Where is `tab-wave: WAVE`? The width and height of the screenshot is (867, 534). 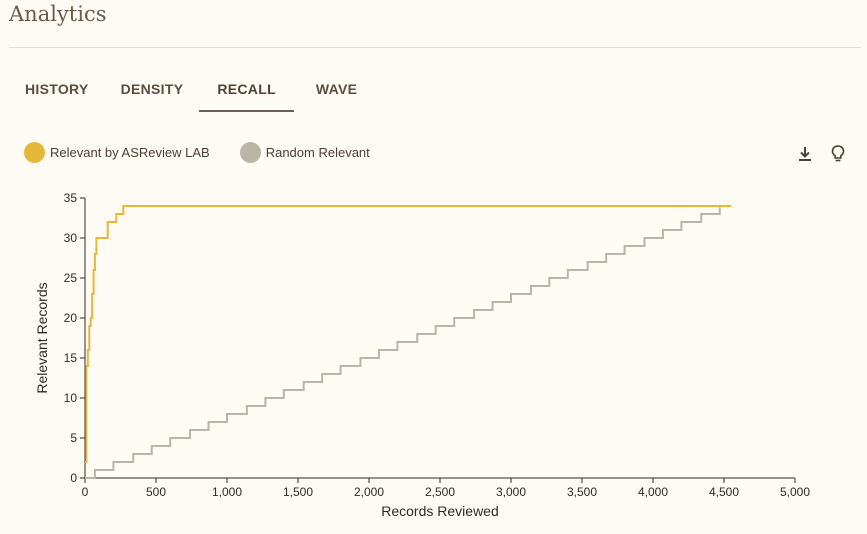 tab-wave: WAVE is located at coordinates (336, 89).